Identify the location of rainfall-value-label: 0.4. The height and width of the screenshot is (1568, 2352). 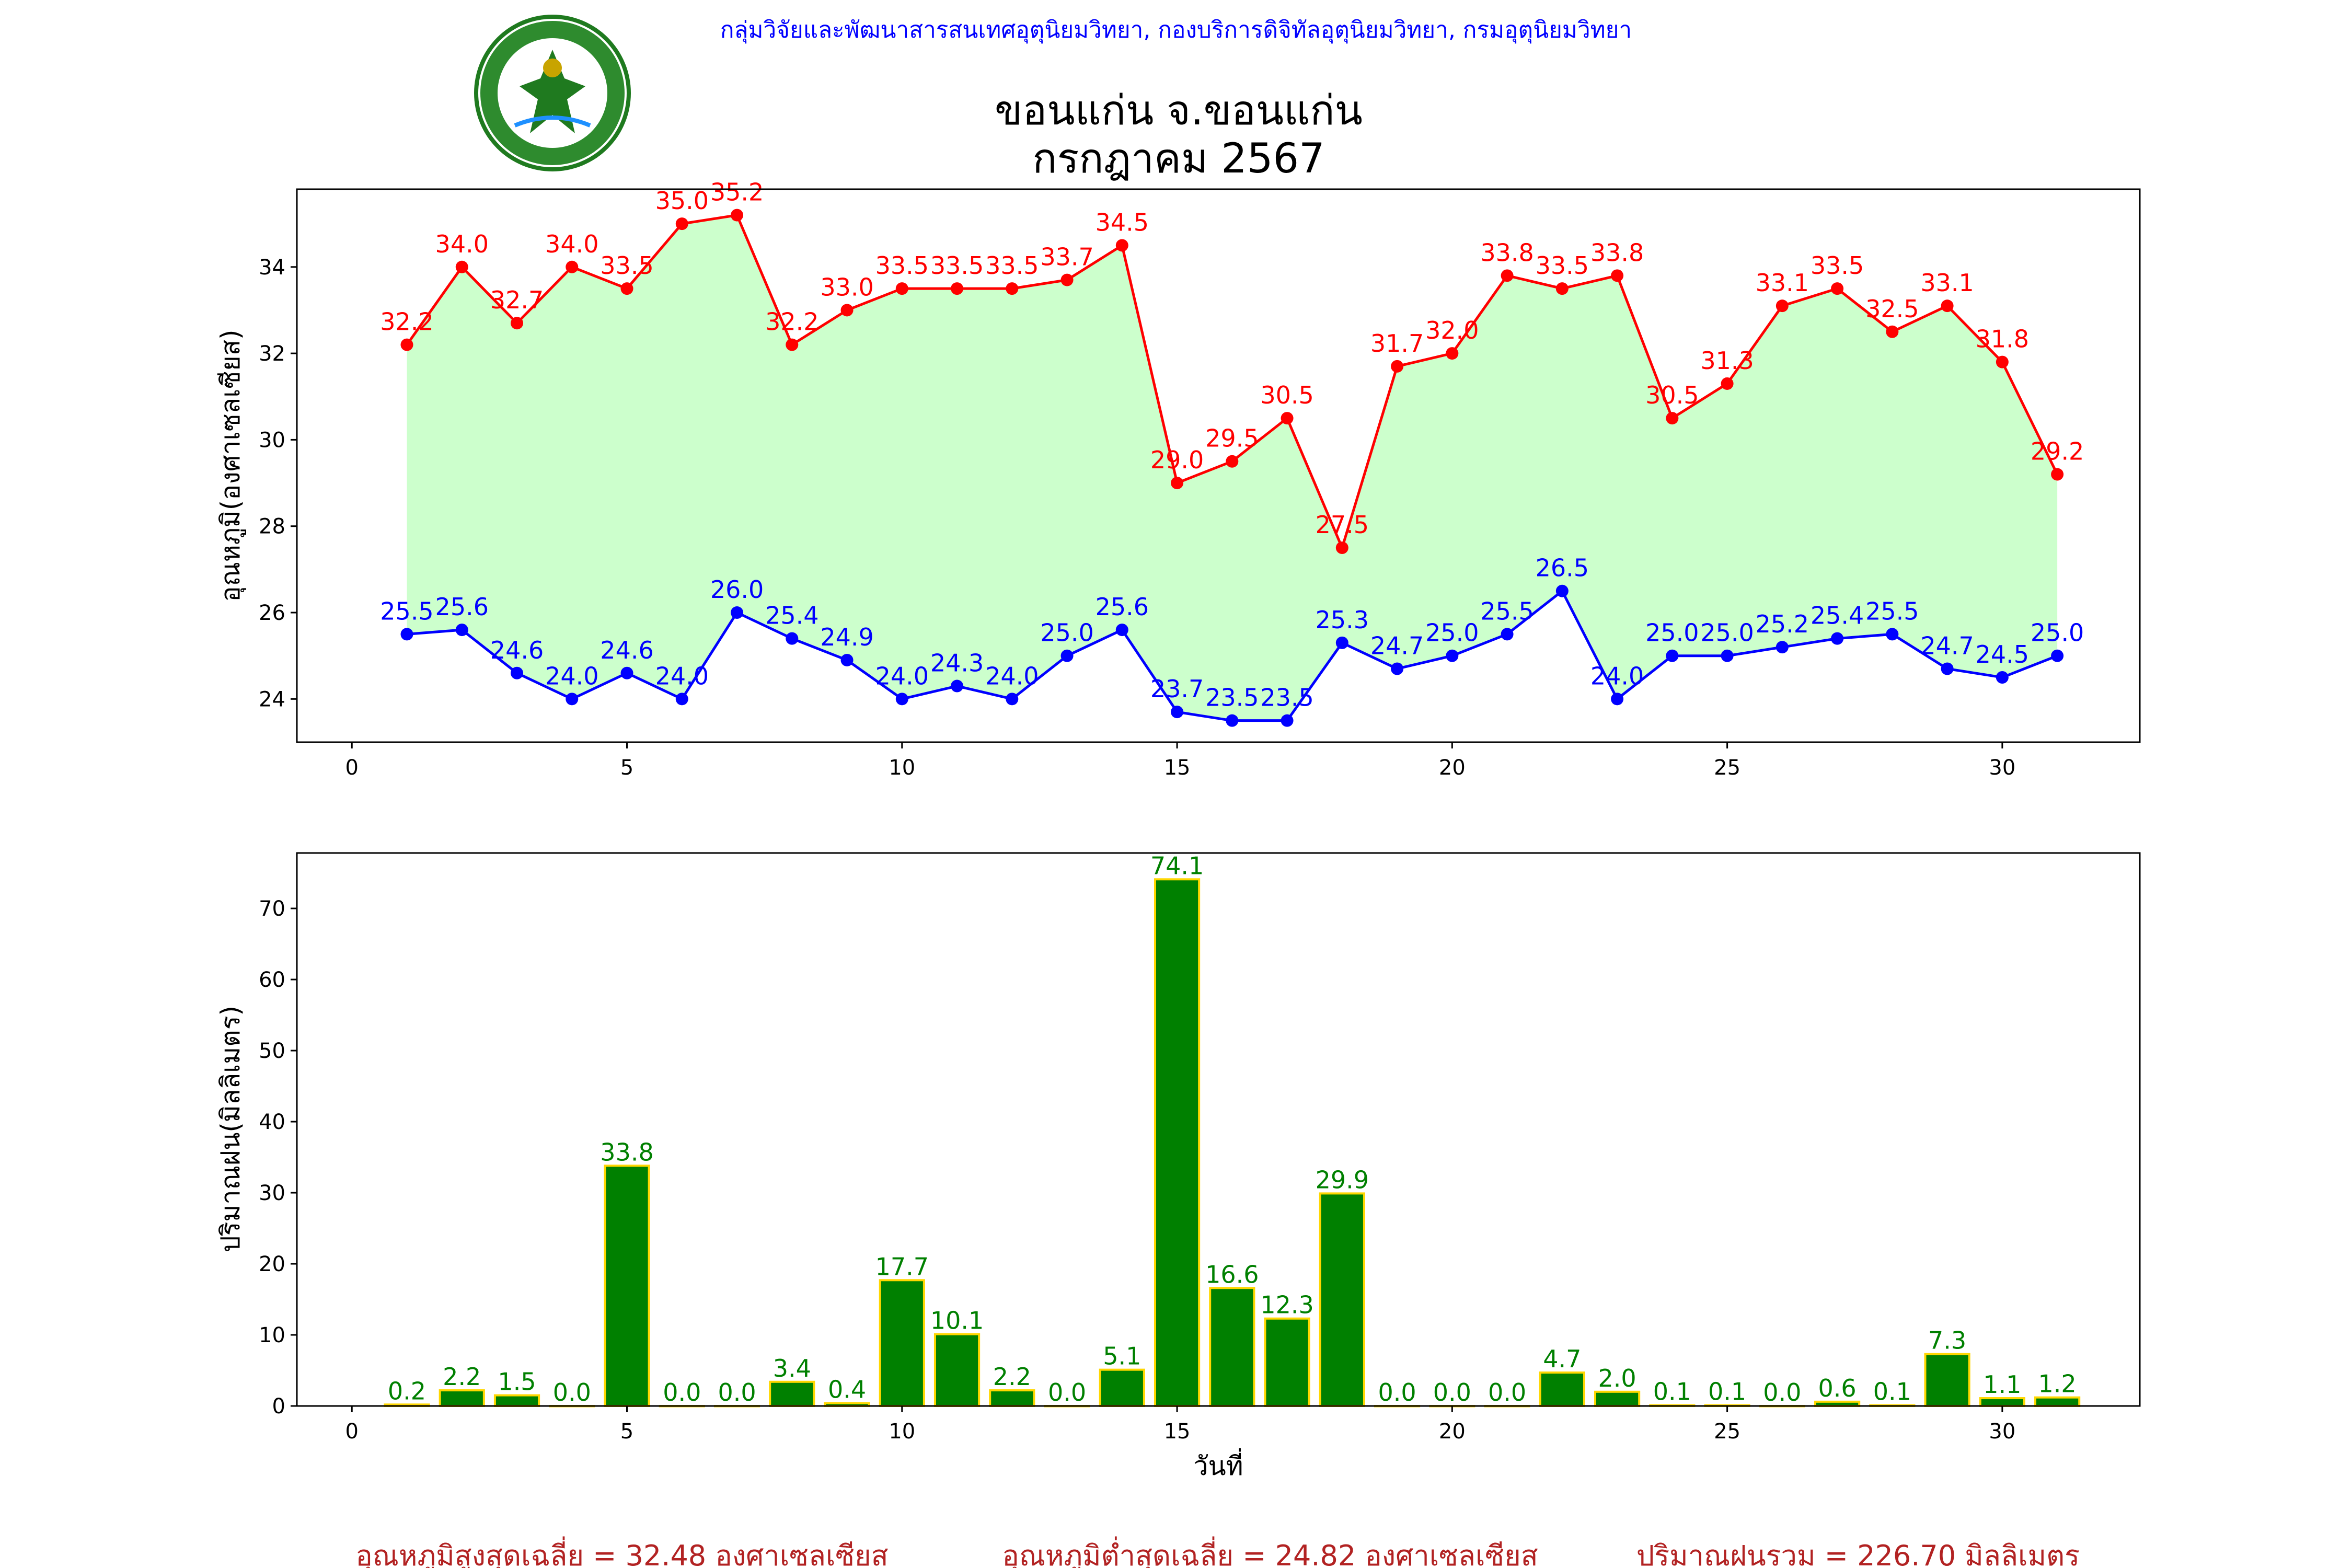
(847, 1390).